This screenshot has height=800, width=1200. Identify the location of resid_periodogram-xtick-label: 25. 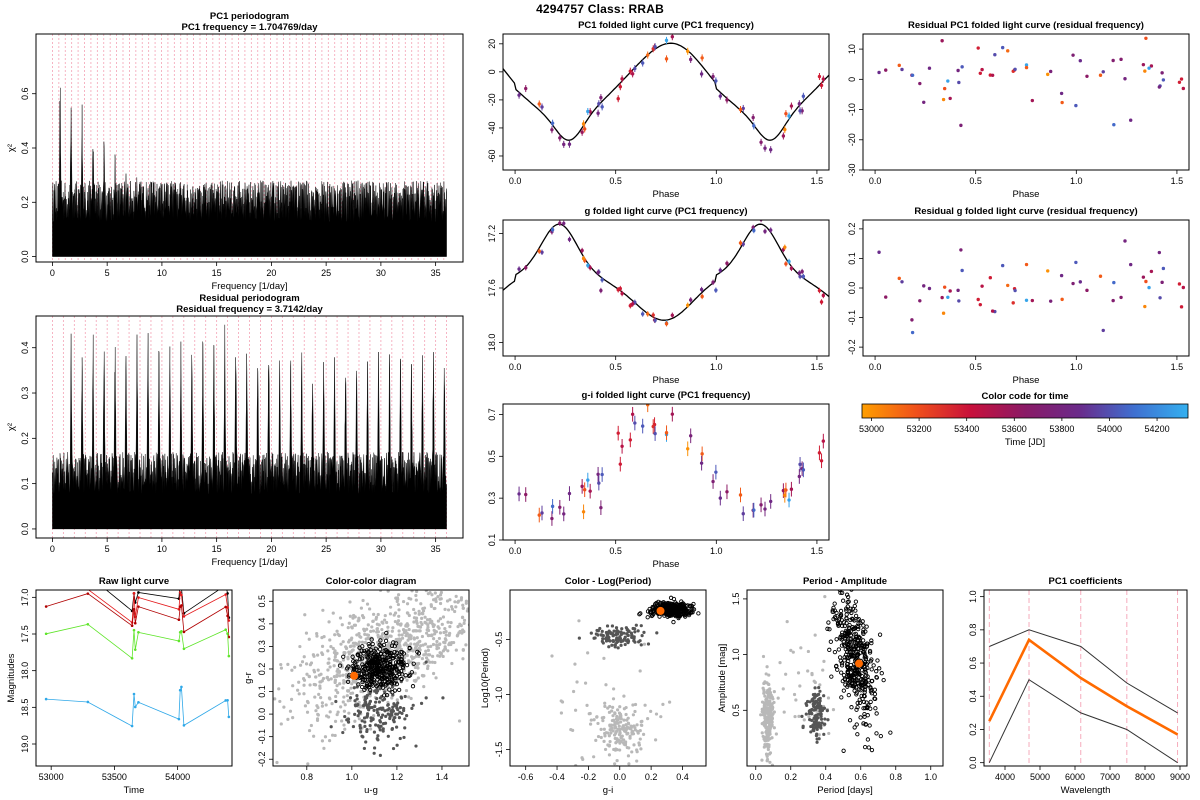
(326, 549).